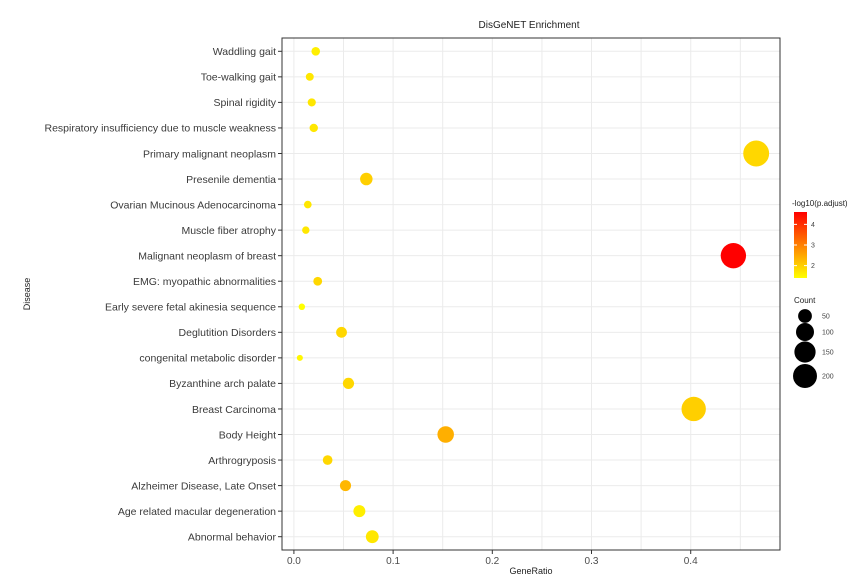  What do you see at coordinates (234, 410) in the screenshot?
I see `y-tick-label: Breast Carcinoma` at bounding box center [234, 410].